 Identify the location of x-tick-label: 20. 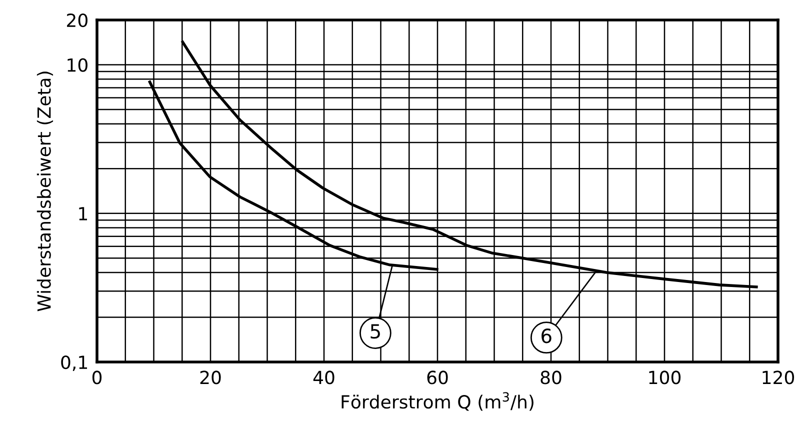
(210, 377).